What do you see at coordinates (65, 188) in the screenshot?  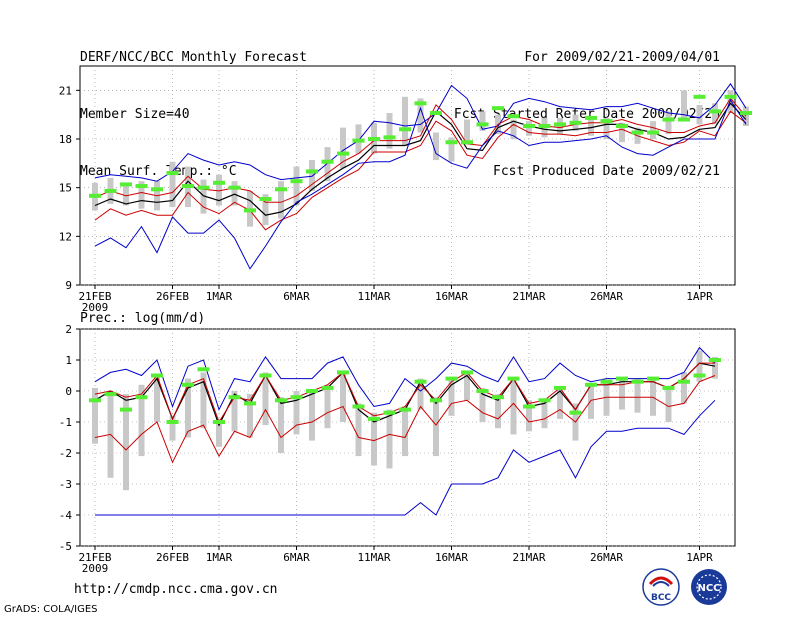 I see `temp-ytick-label: 15` at bounding box center [65, 188].